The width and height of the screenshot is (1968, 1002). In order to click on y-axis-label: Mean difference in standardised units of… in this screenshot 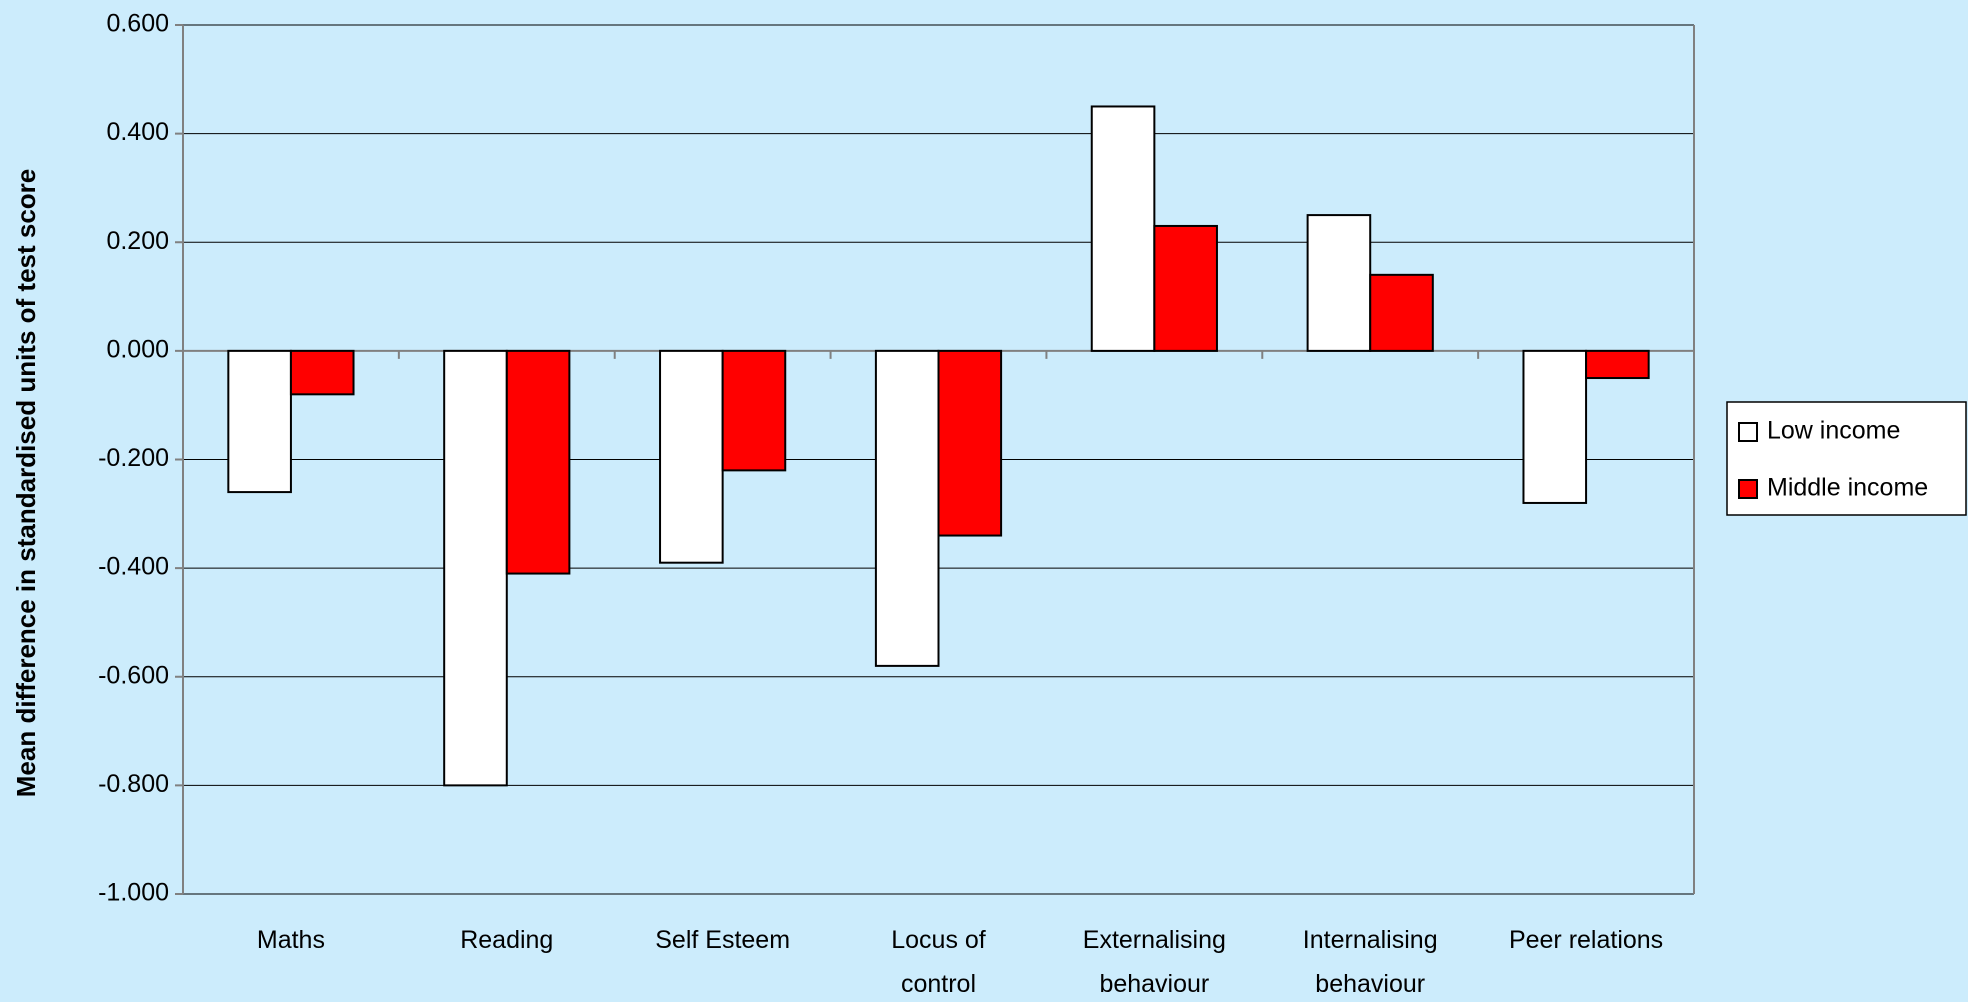, I will do `click(26, 483)`.